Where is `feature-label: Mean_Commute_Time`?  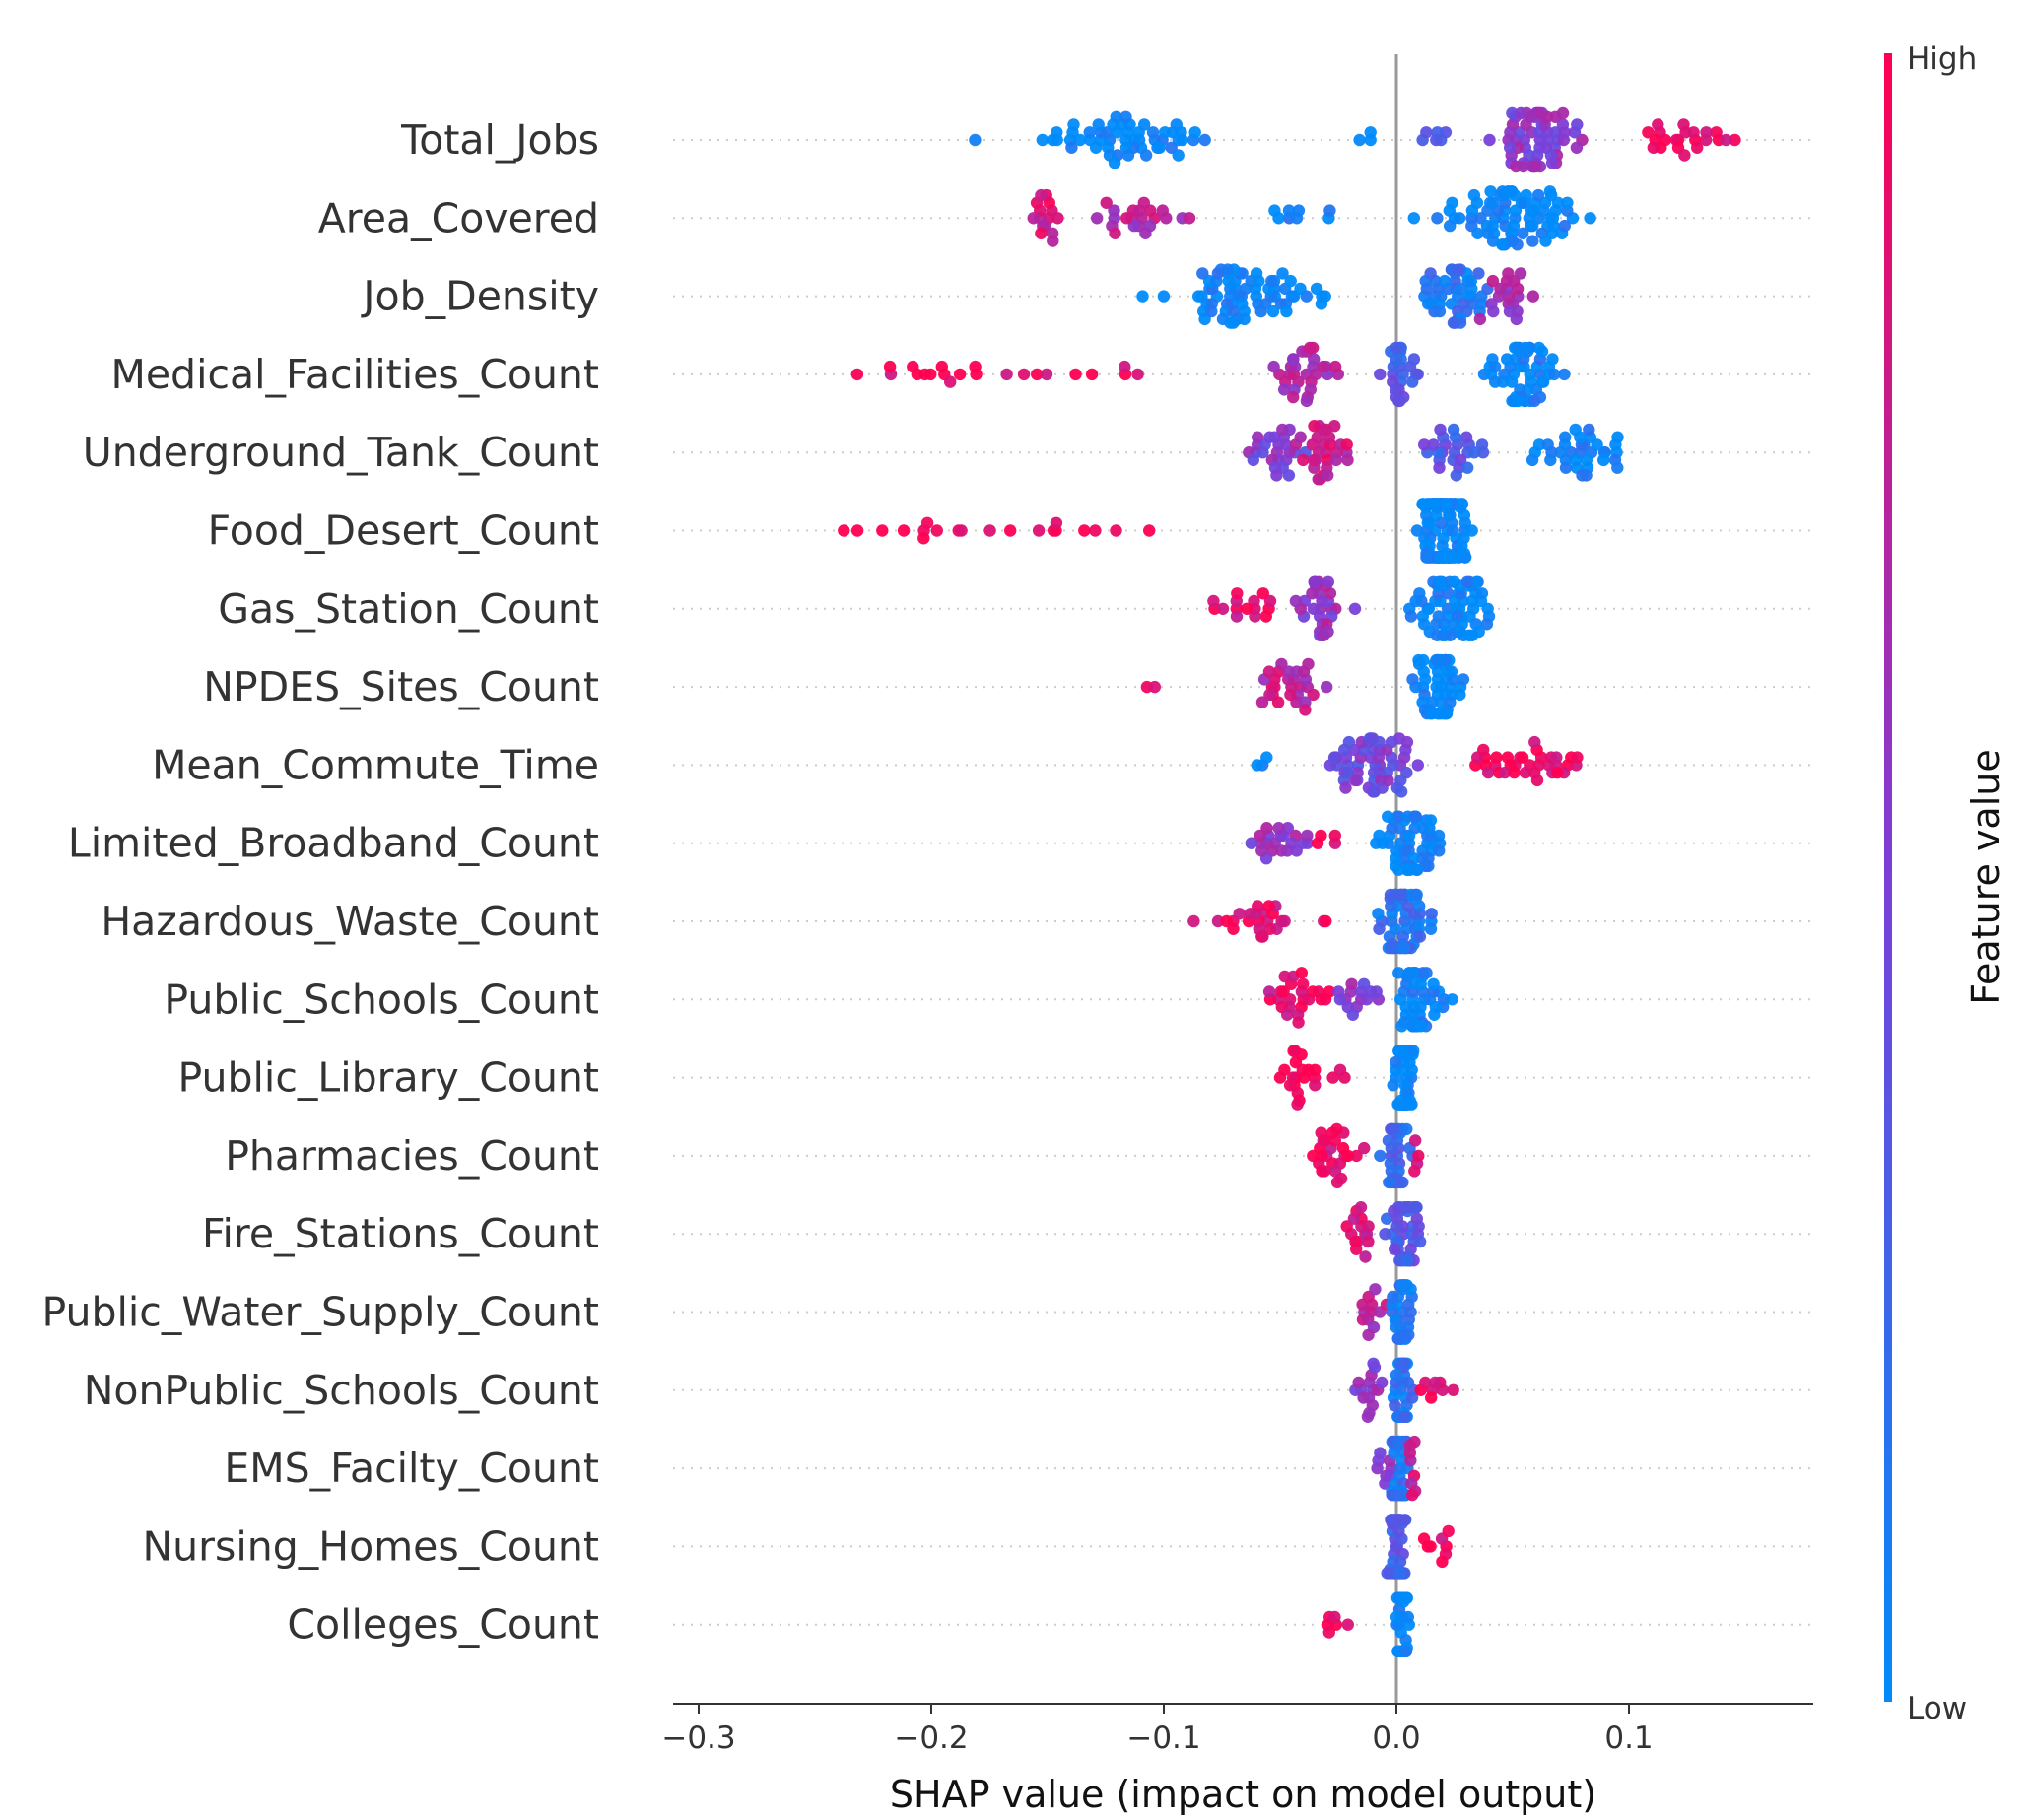
feature-label: Mean_Commute_Time is located at coordinates (376, 764).